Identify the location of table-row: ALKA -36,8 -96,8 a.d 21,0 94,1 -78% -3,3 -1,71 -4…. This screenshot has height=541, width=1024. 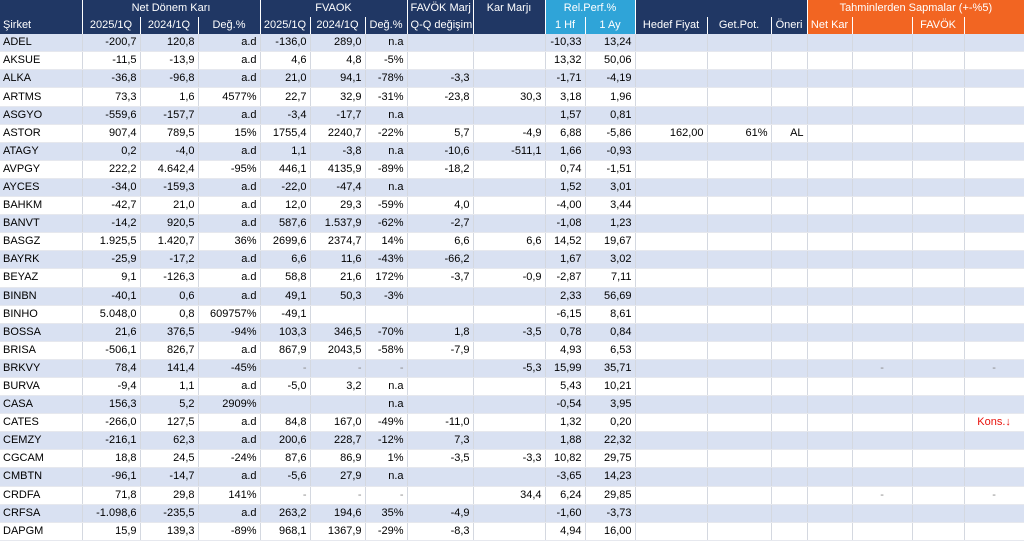
(512, 79).